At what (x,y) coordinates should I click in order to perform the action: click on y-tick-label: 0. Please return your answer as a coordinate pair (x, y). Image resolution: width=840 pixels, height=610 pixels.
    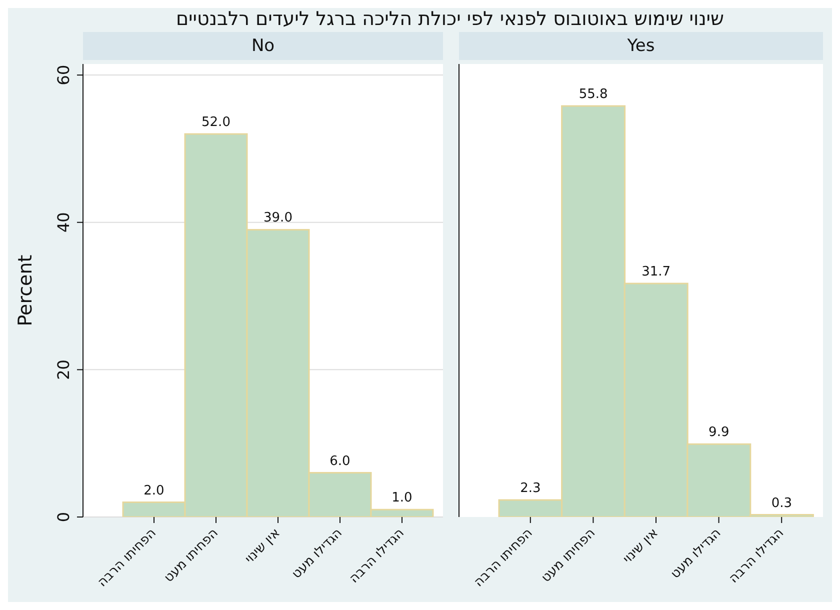
    Looking at the image, I should click on (63, 517).